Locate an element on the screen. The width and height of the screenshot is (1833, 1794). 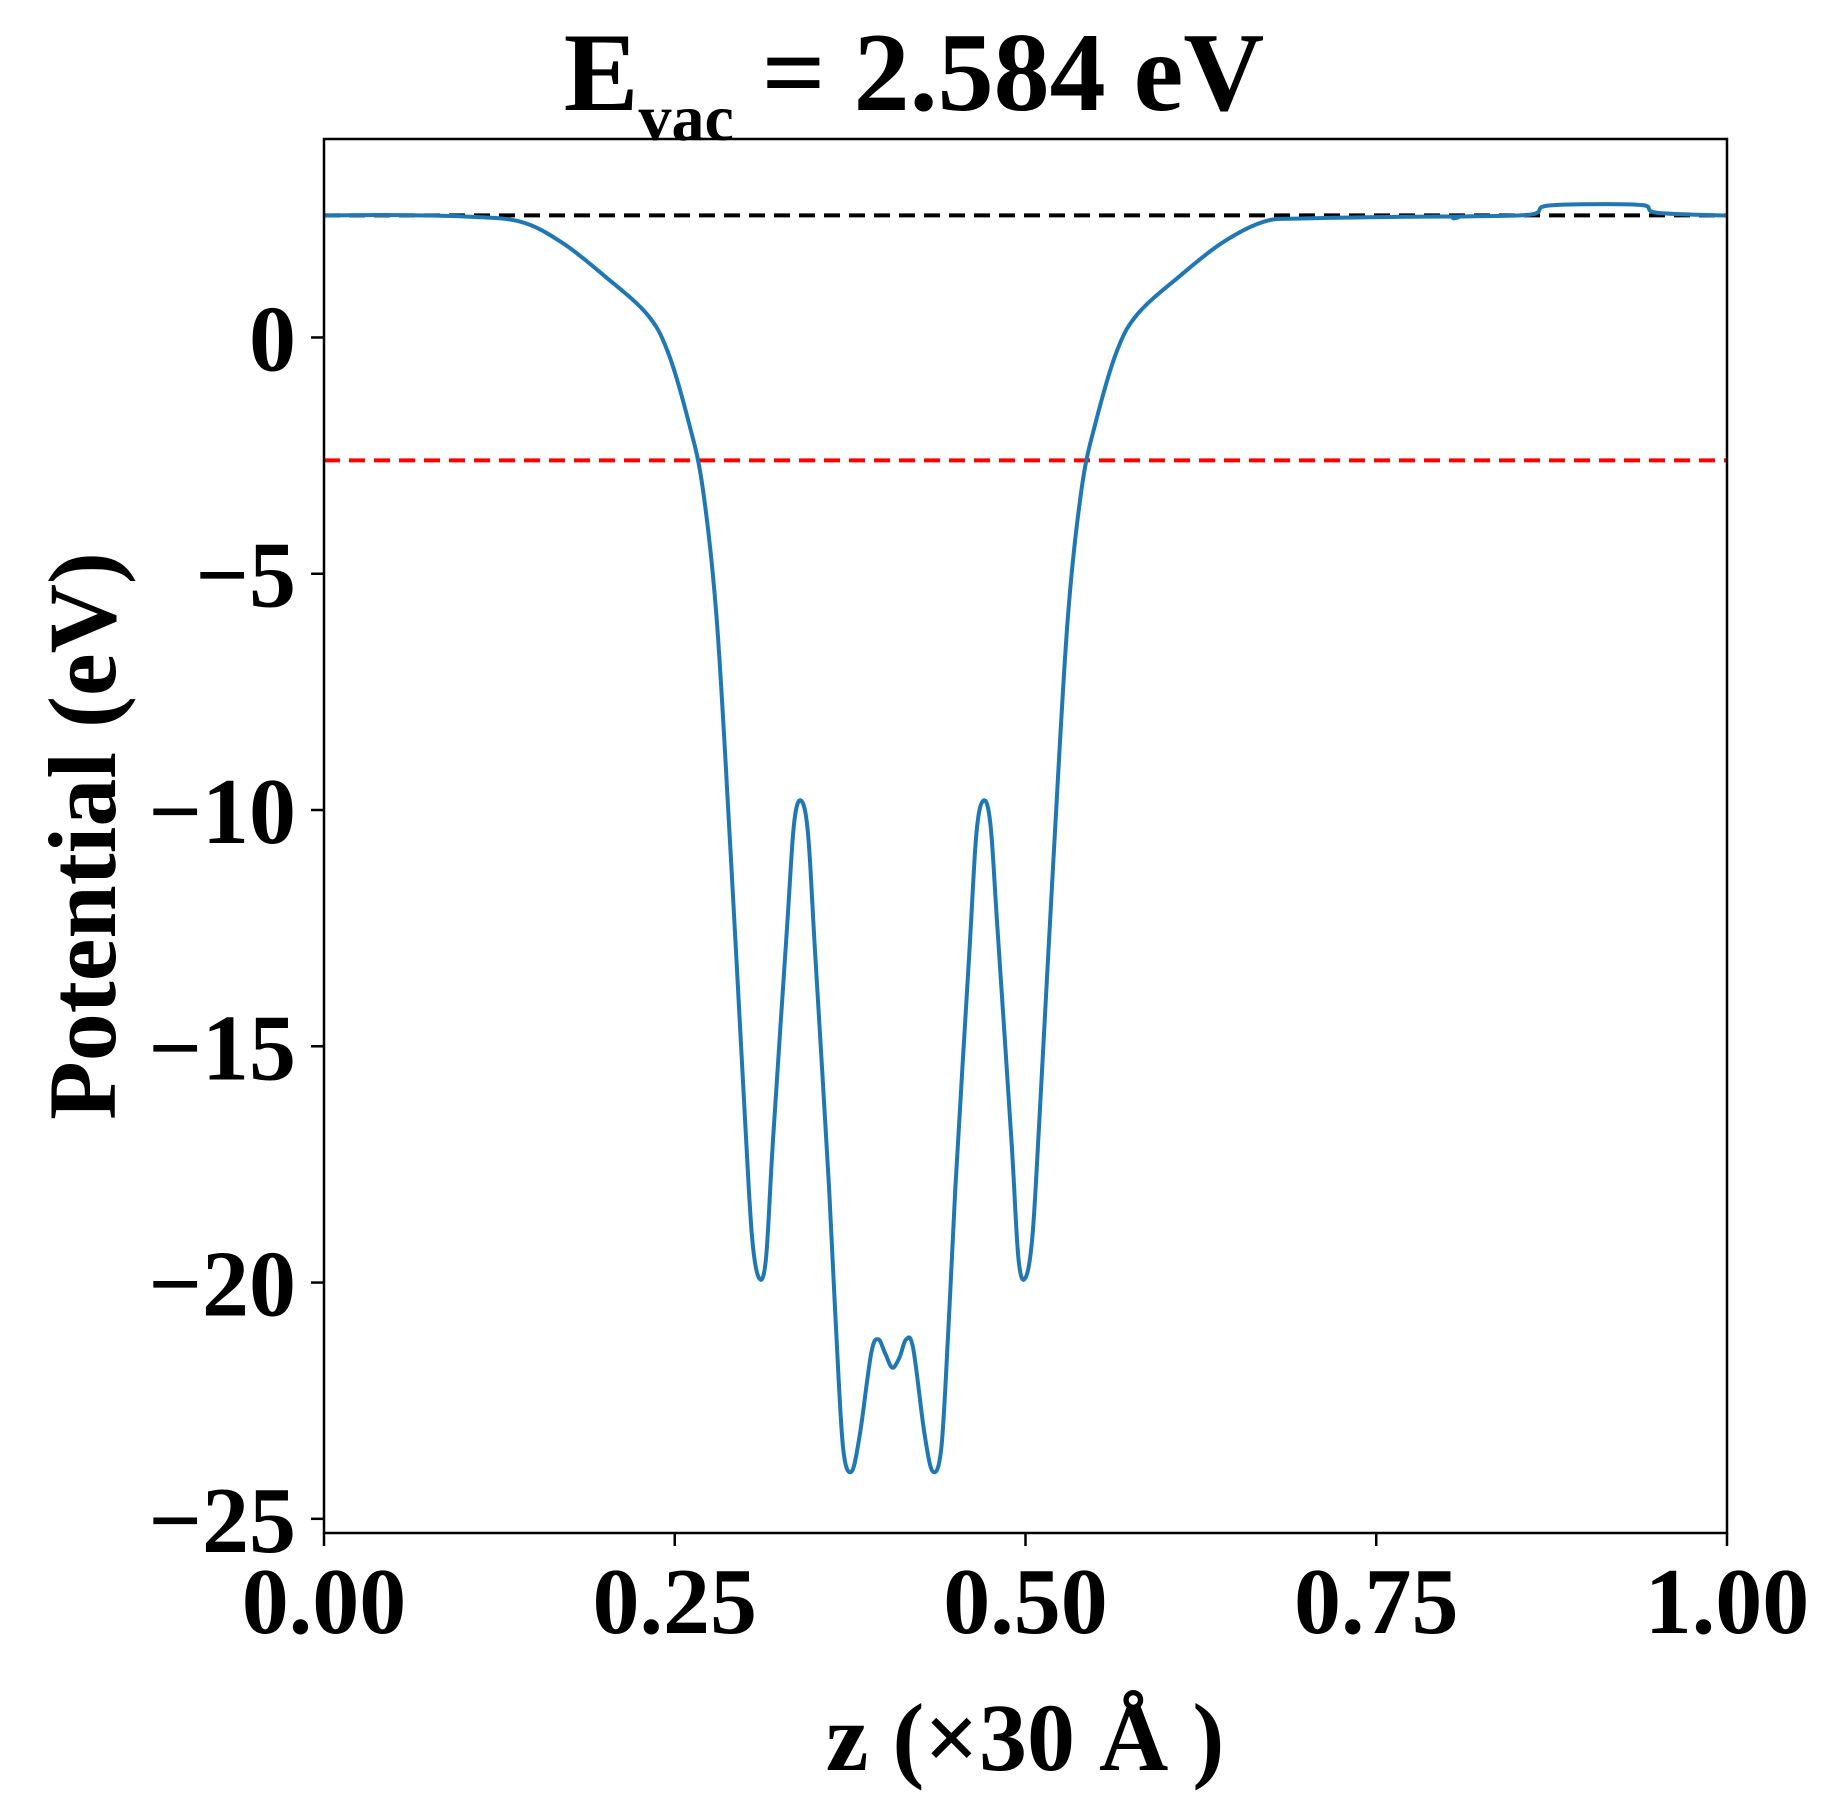
chart-title: Evac = 2.584 eV is located at coordinates (914, 83).